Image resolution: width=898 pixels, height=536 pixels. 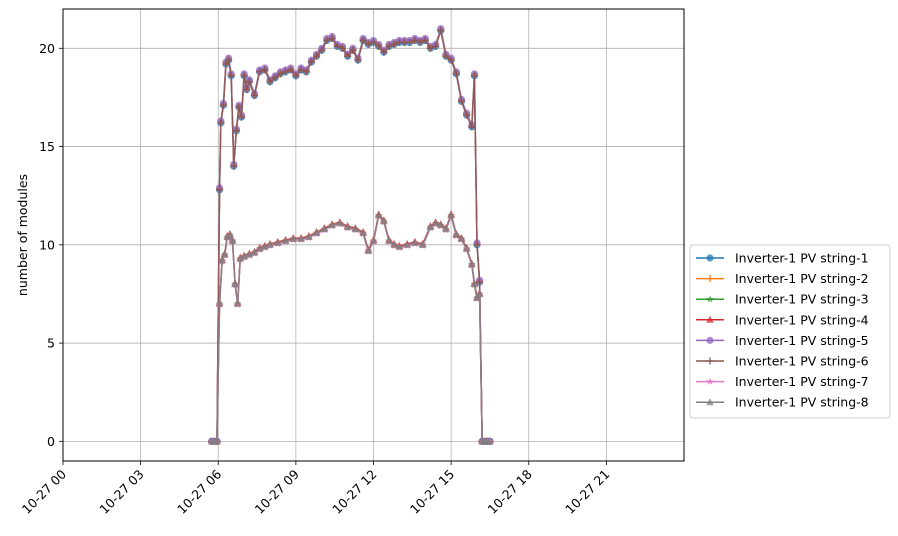 What do you see at coordinates (51, 343) in the screenshot?
I see `y-tick-label: 5` at bounding box center [51, 343].